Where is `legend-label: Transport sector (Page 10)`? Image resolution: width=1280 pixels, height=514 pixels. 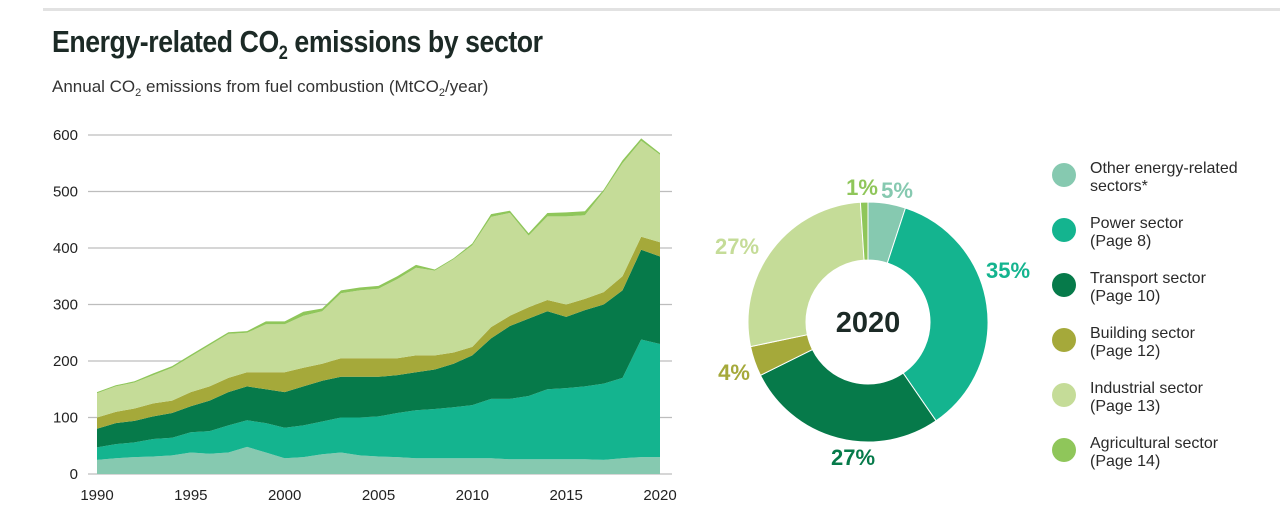 legend-label: Transport sector (Page 10) is located at coordinates (1148, 287).